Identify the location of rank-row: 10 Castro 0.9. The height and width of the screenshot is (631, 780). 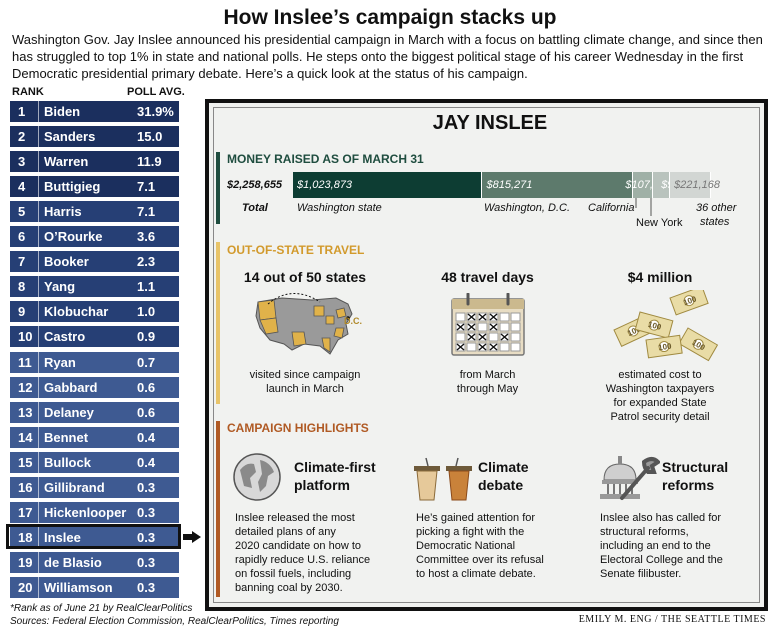
(94, 337).